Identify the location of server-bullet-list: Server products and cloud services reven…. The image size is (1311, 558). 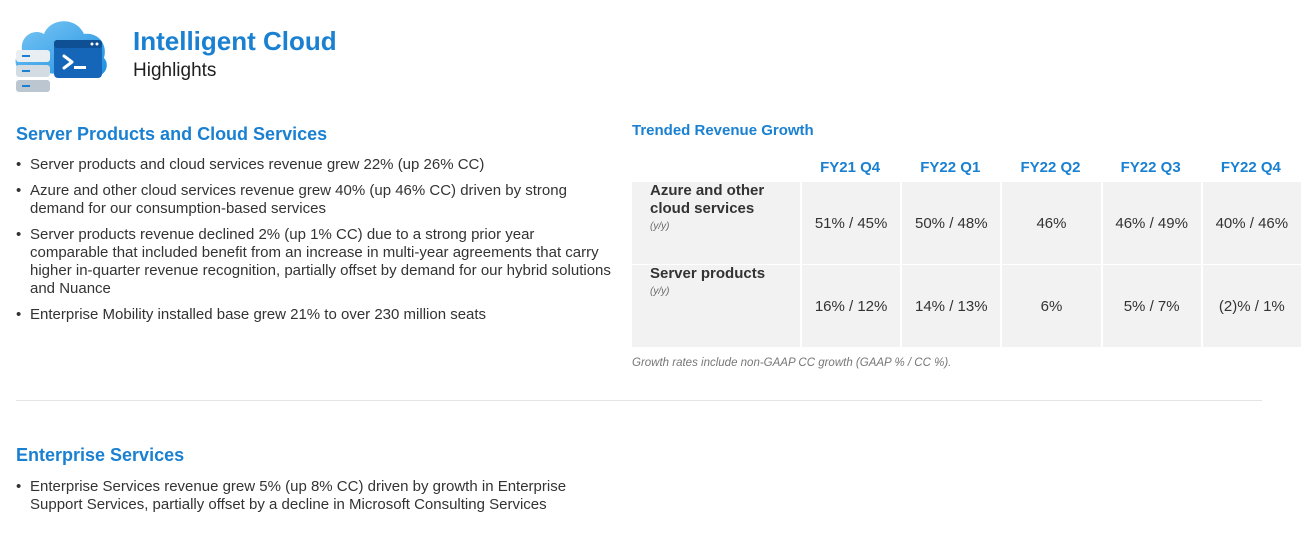
(316, 244).